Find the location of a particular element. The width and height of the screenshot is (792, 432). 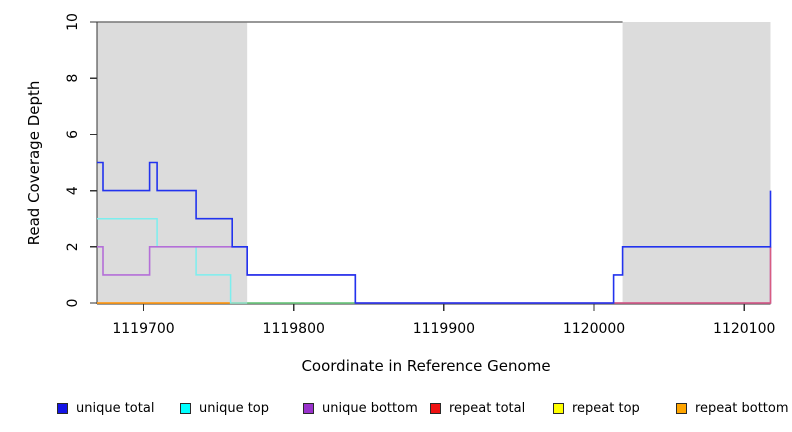

x-tick-label: 1119800 is located at coordinates (294, 329).